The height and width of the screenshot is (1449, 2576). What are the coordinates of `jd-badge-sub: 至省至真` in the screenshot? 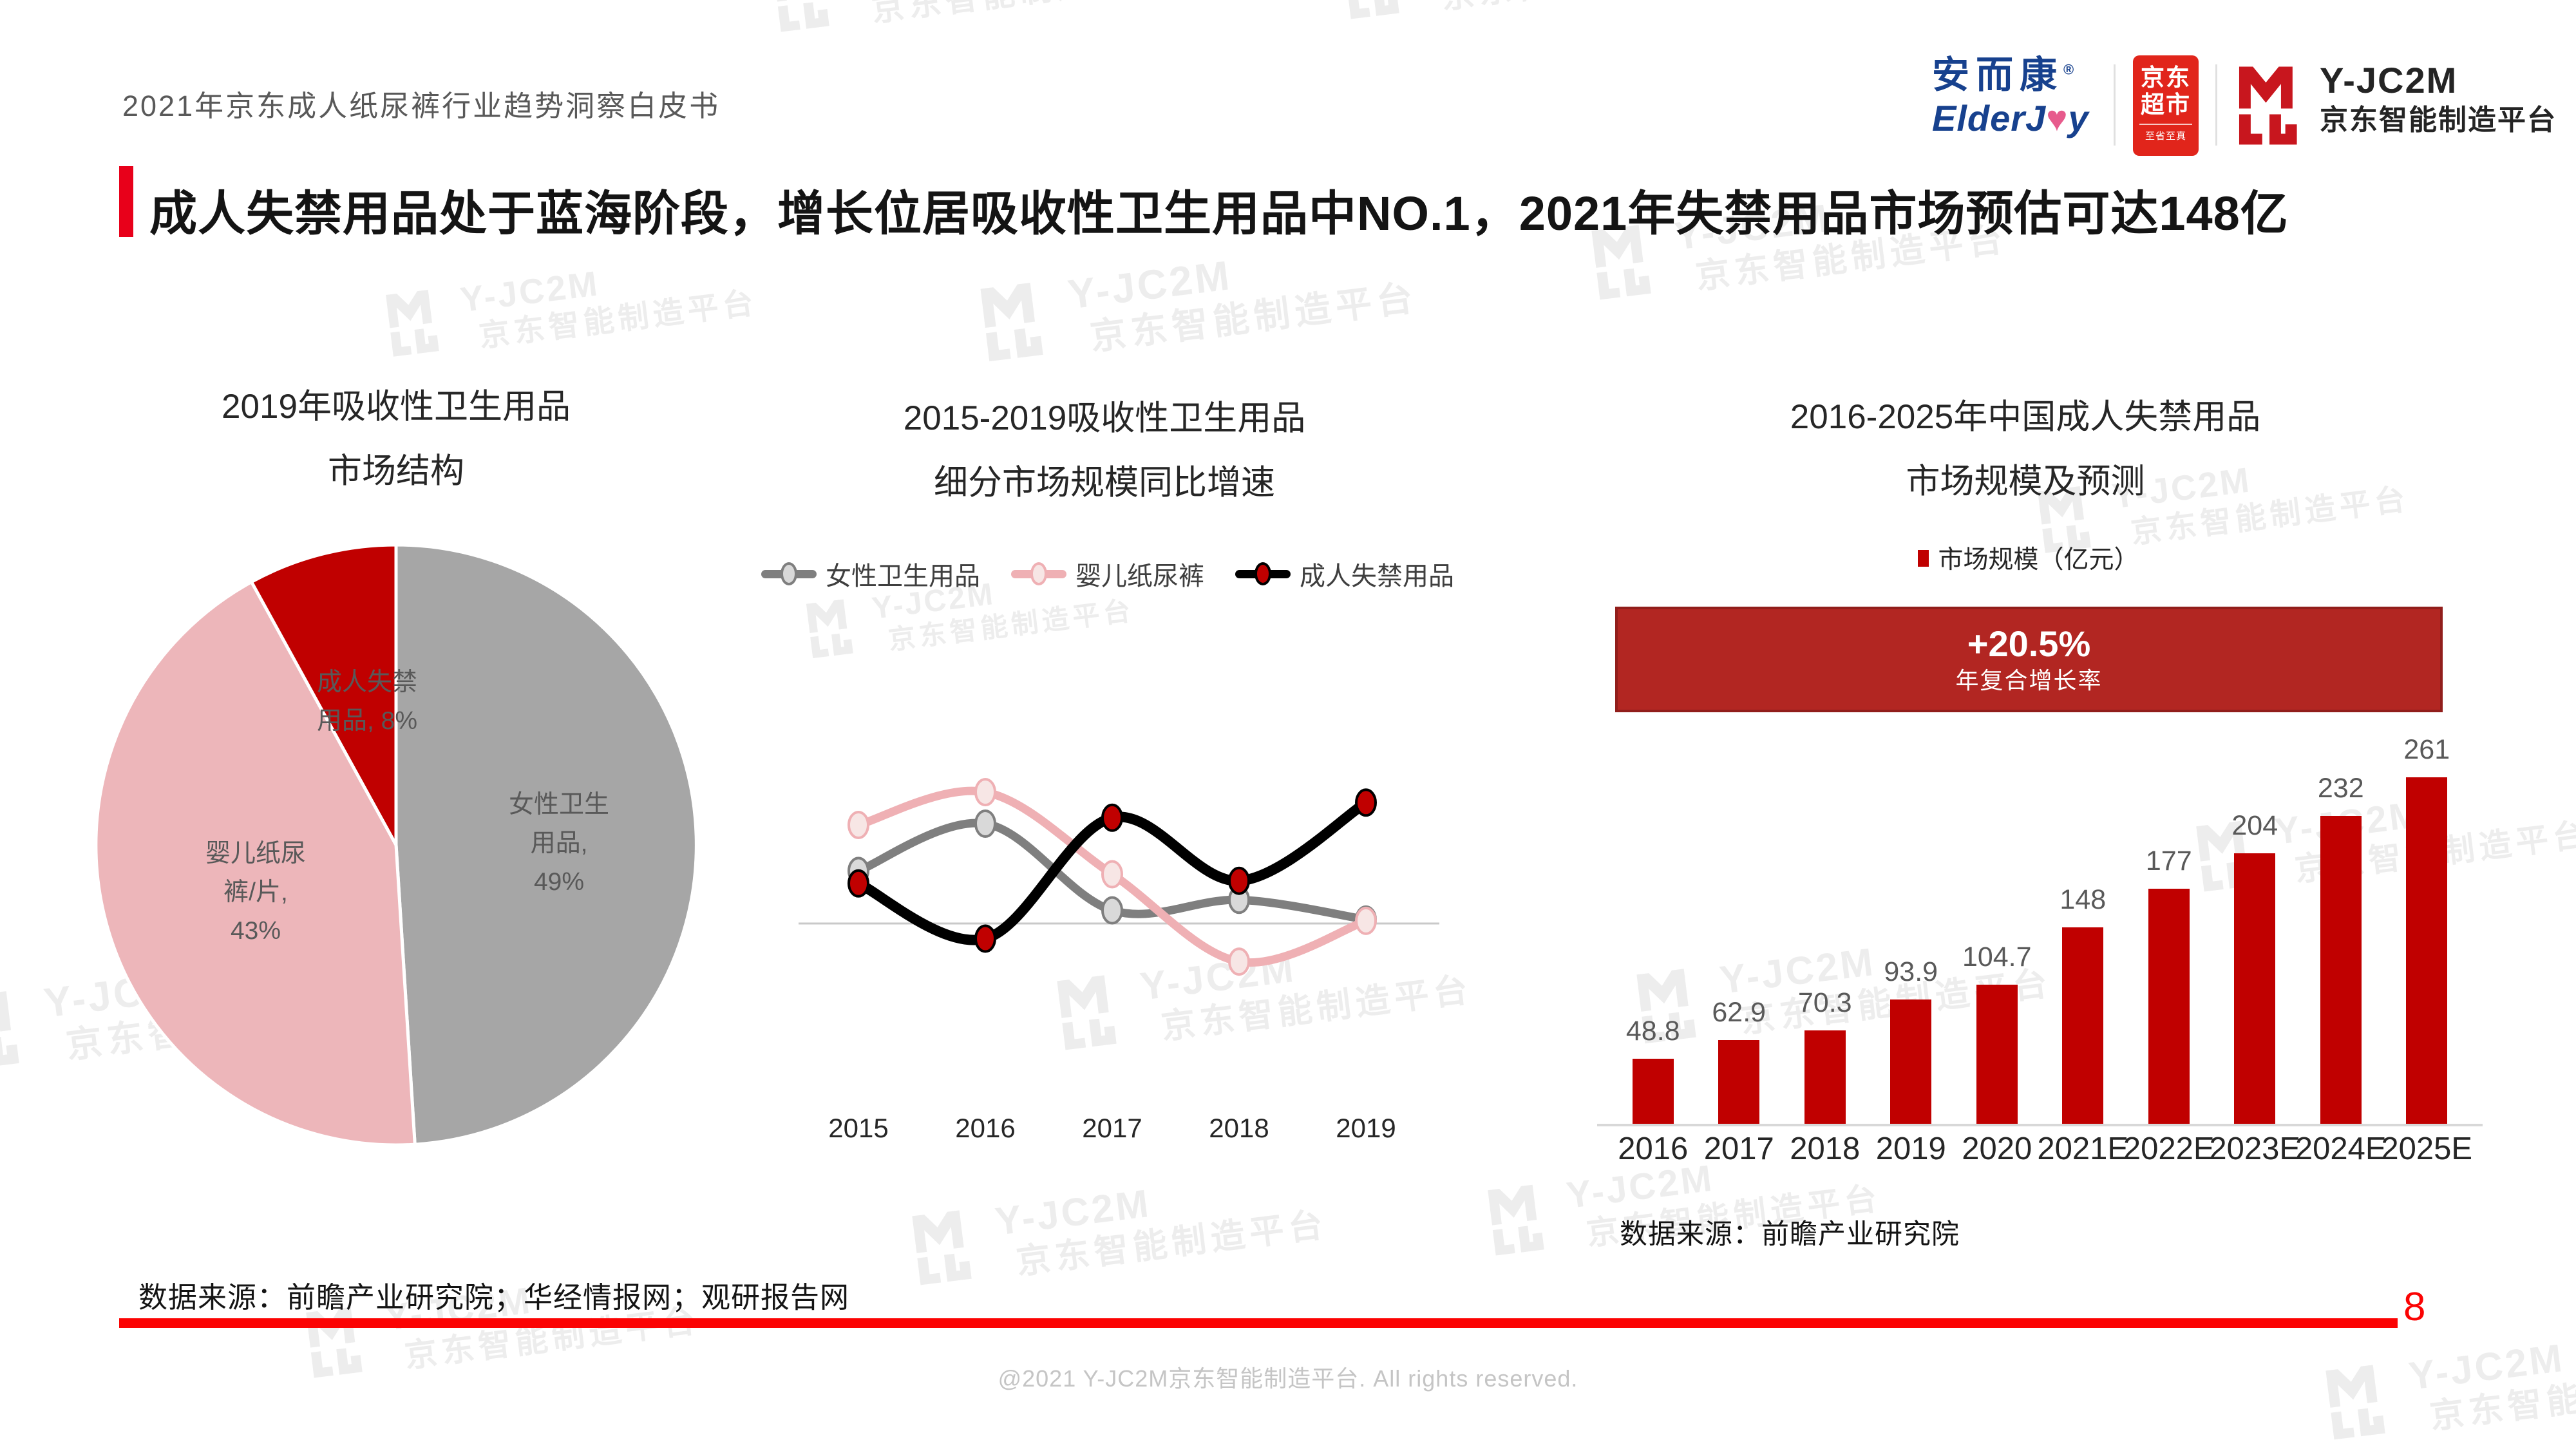 It's located at (2165, 133).